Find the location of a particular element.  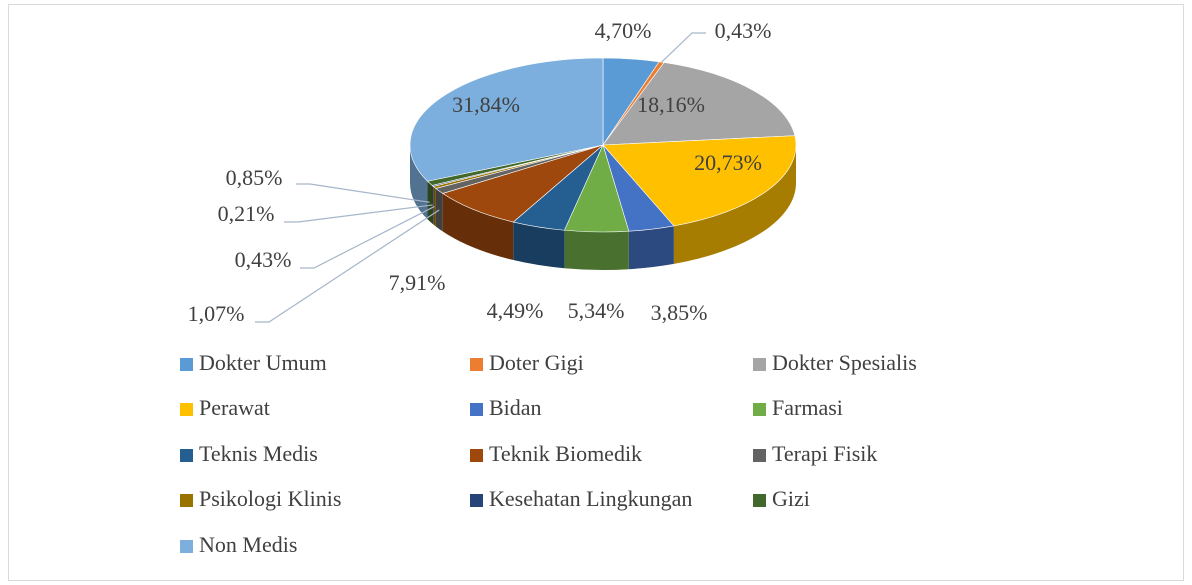

legend-label: Teknis Medis is located at coordinates (258, 453).